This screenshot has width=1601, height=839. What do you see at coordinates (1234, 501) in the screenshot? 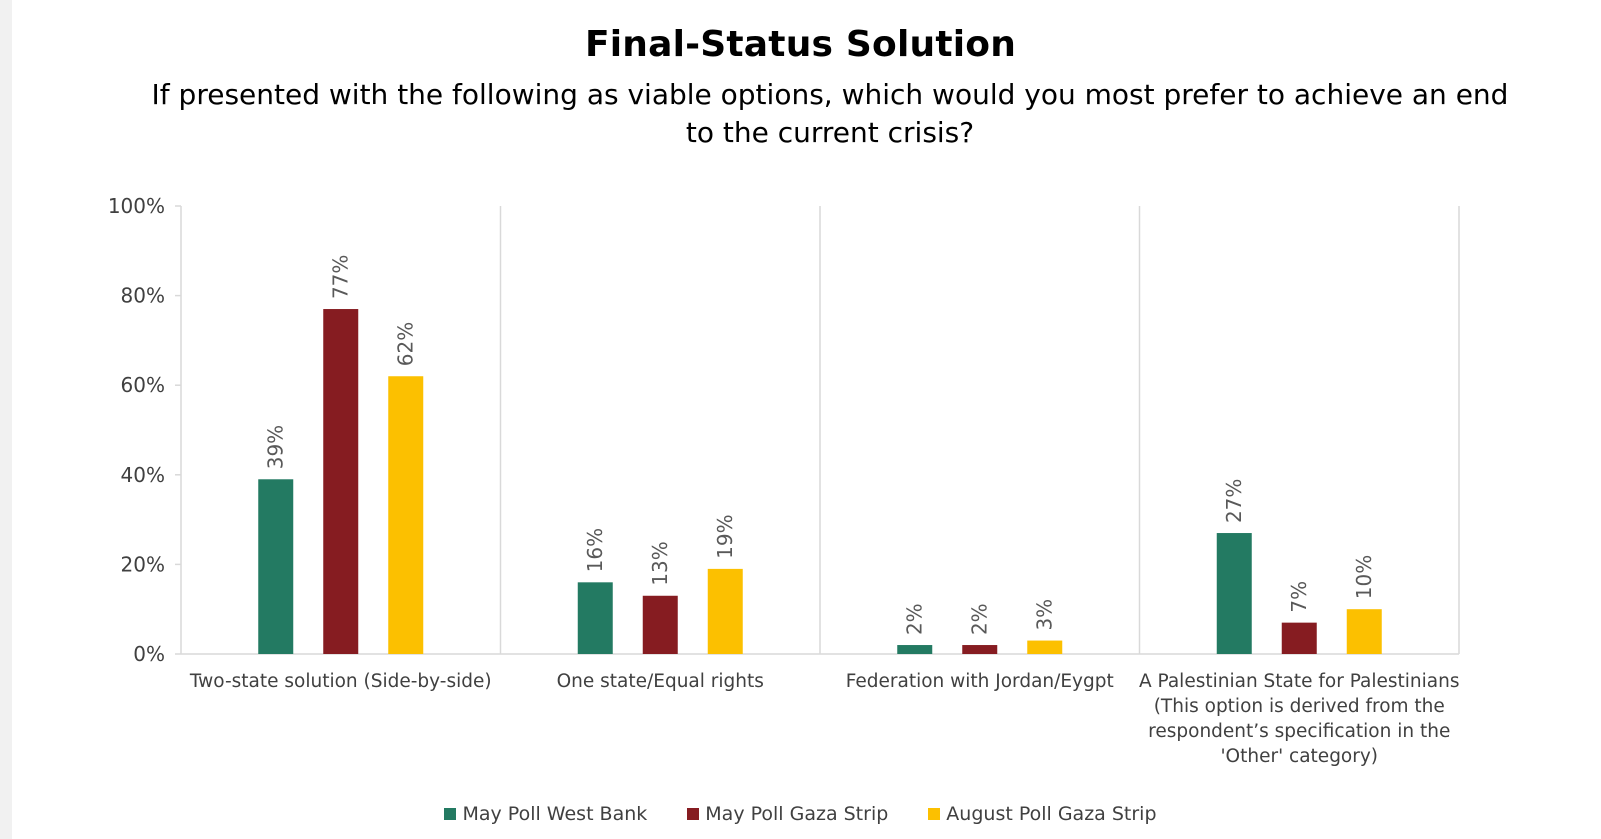
I see `data-label: 27%` at bounding box center [1234, 501].